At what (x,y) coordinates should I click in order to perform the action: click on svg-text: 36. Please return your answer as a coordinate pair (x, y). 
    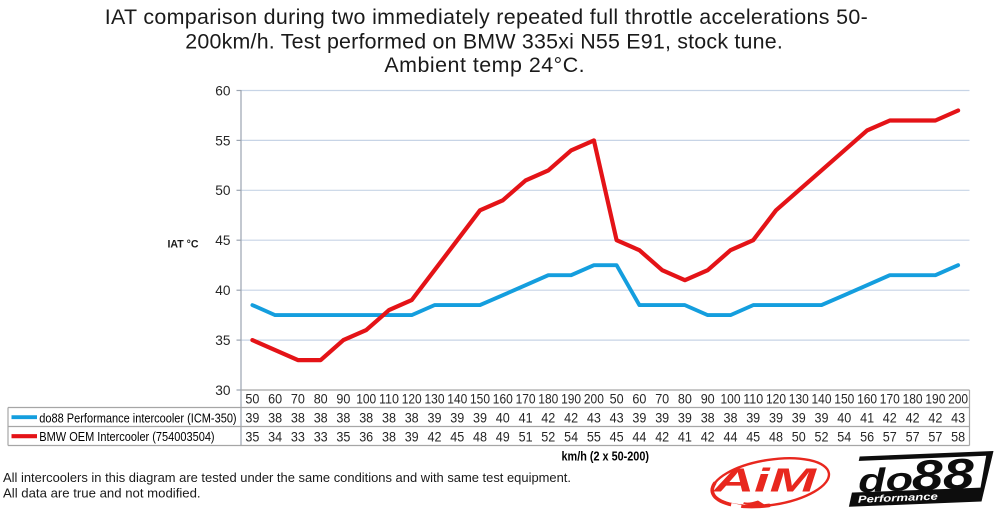
    Looking at the image, I should click on (366, 436).